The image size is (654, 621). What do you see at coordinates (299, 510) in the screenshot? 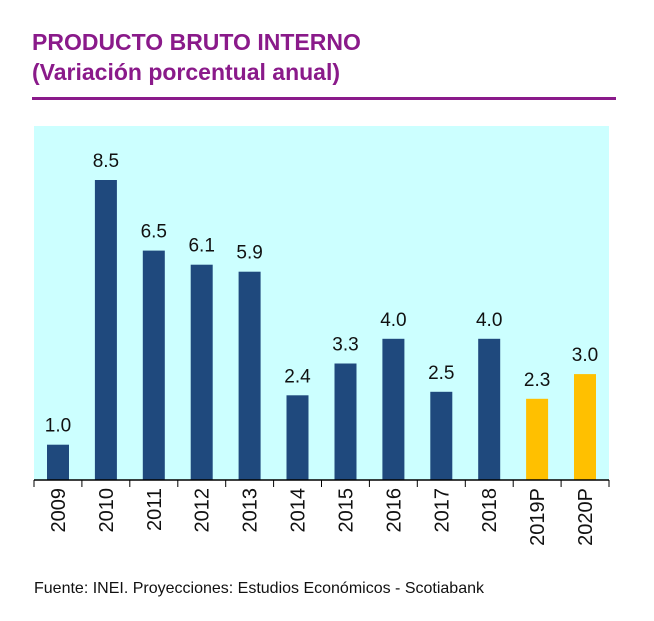
I see `tick-label-2014: 2014` at bounding box center [299, 510].